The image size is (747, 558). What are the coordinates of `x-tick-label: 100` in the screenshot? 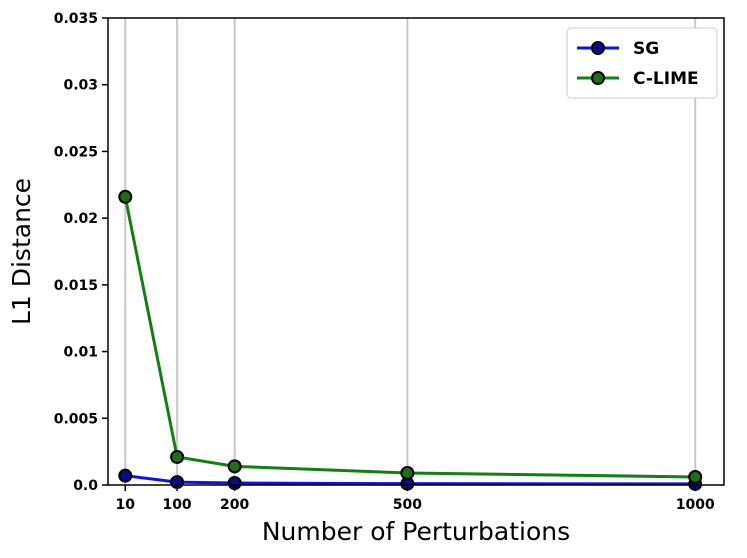 It's located at (176, 505).